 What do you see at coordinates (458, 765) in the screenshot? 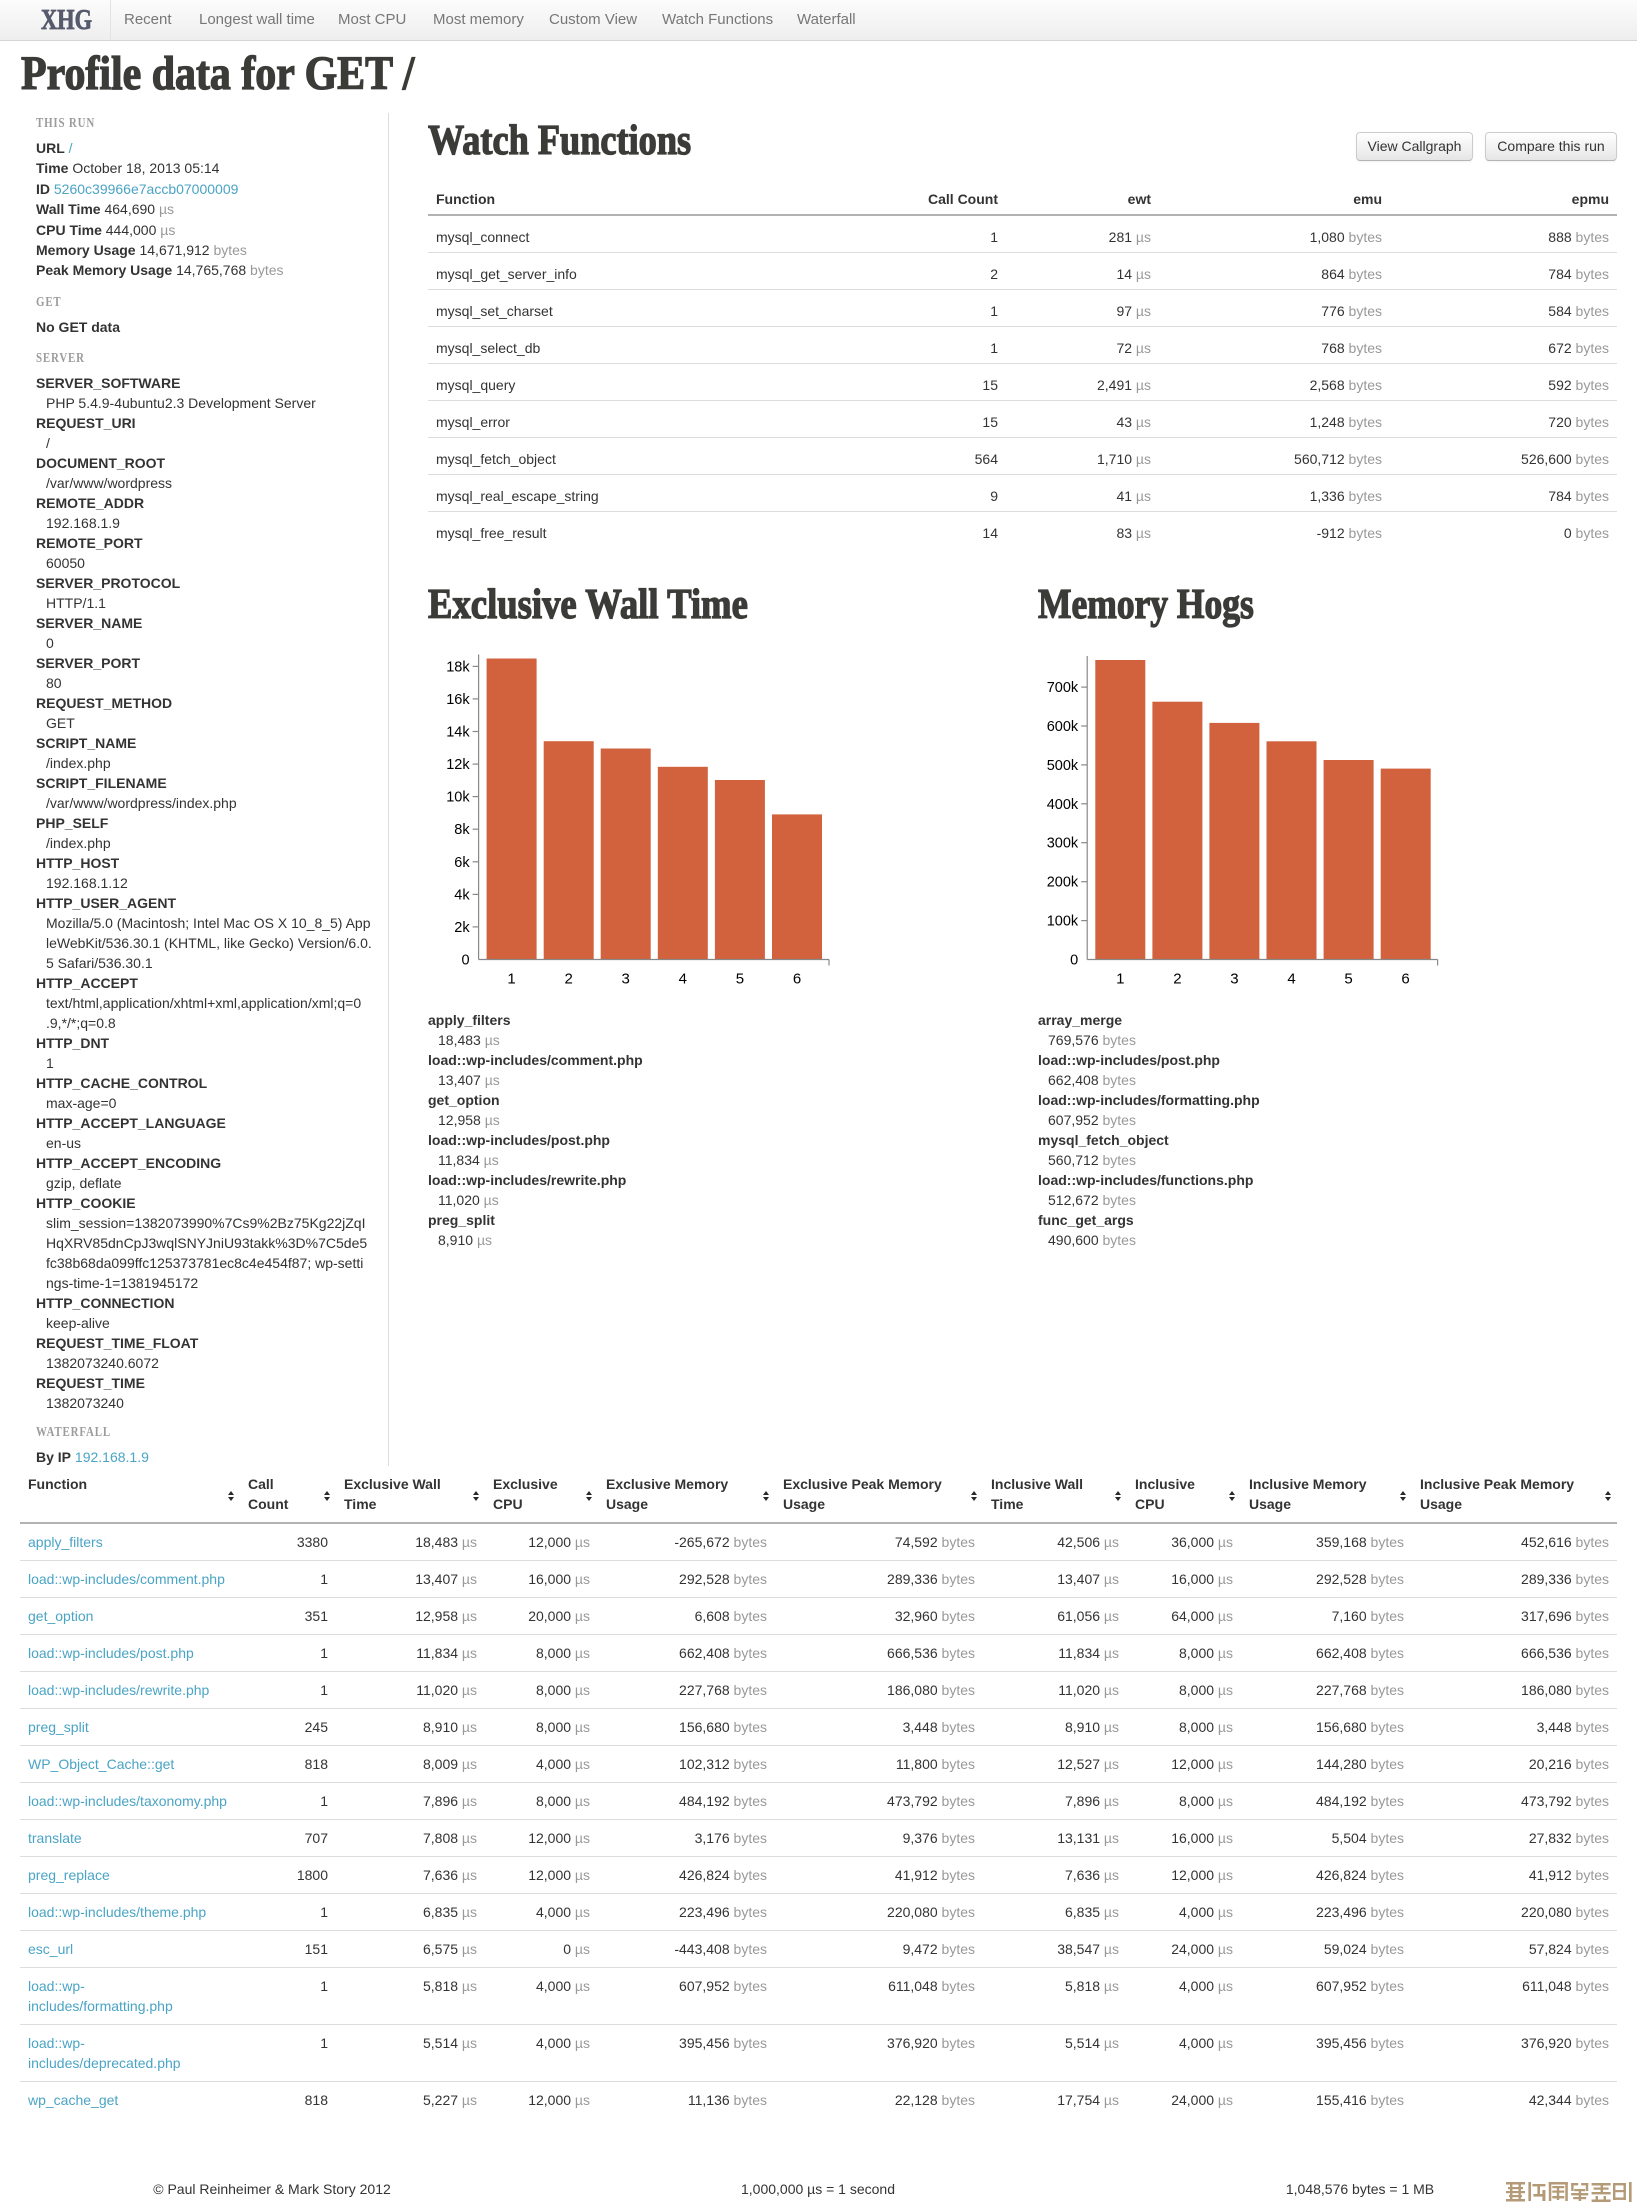
I see `svg-text: 12k` at bounding box center [458, 765].